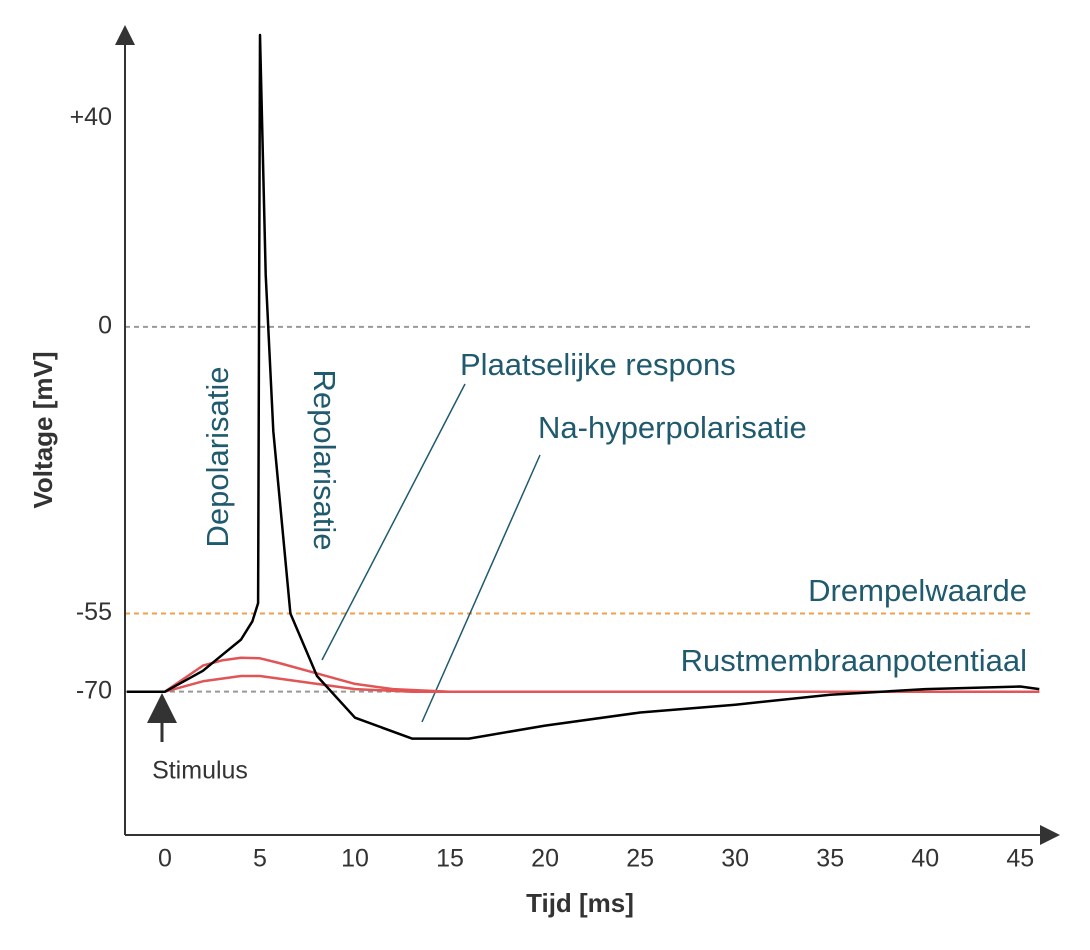 The height and width of the screenshot is (950, 1090). I want to click on annotation: Stimulus, so click(200, 771).